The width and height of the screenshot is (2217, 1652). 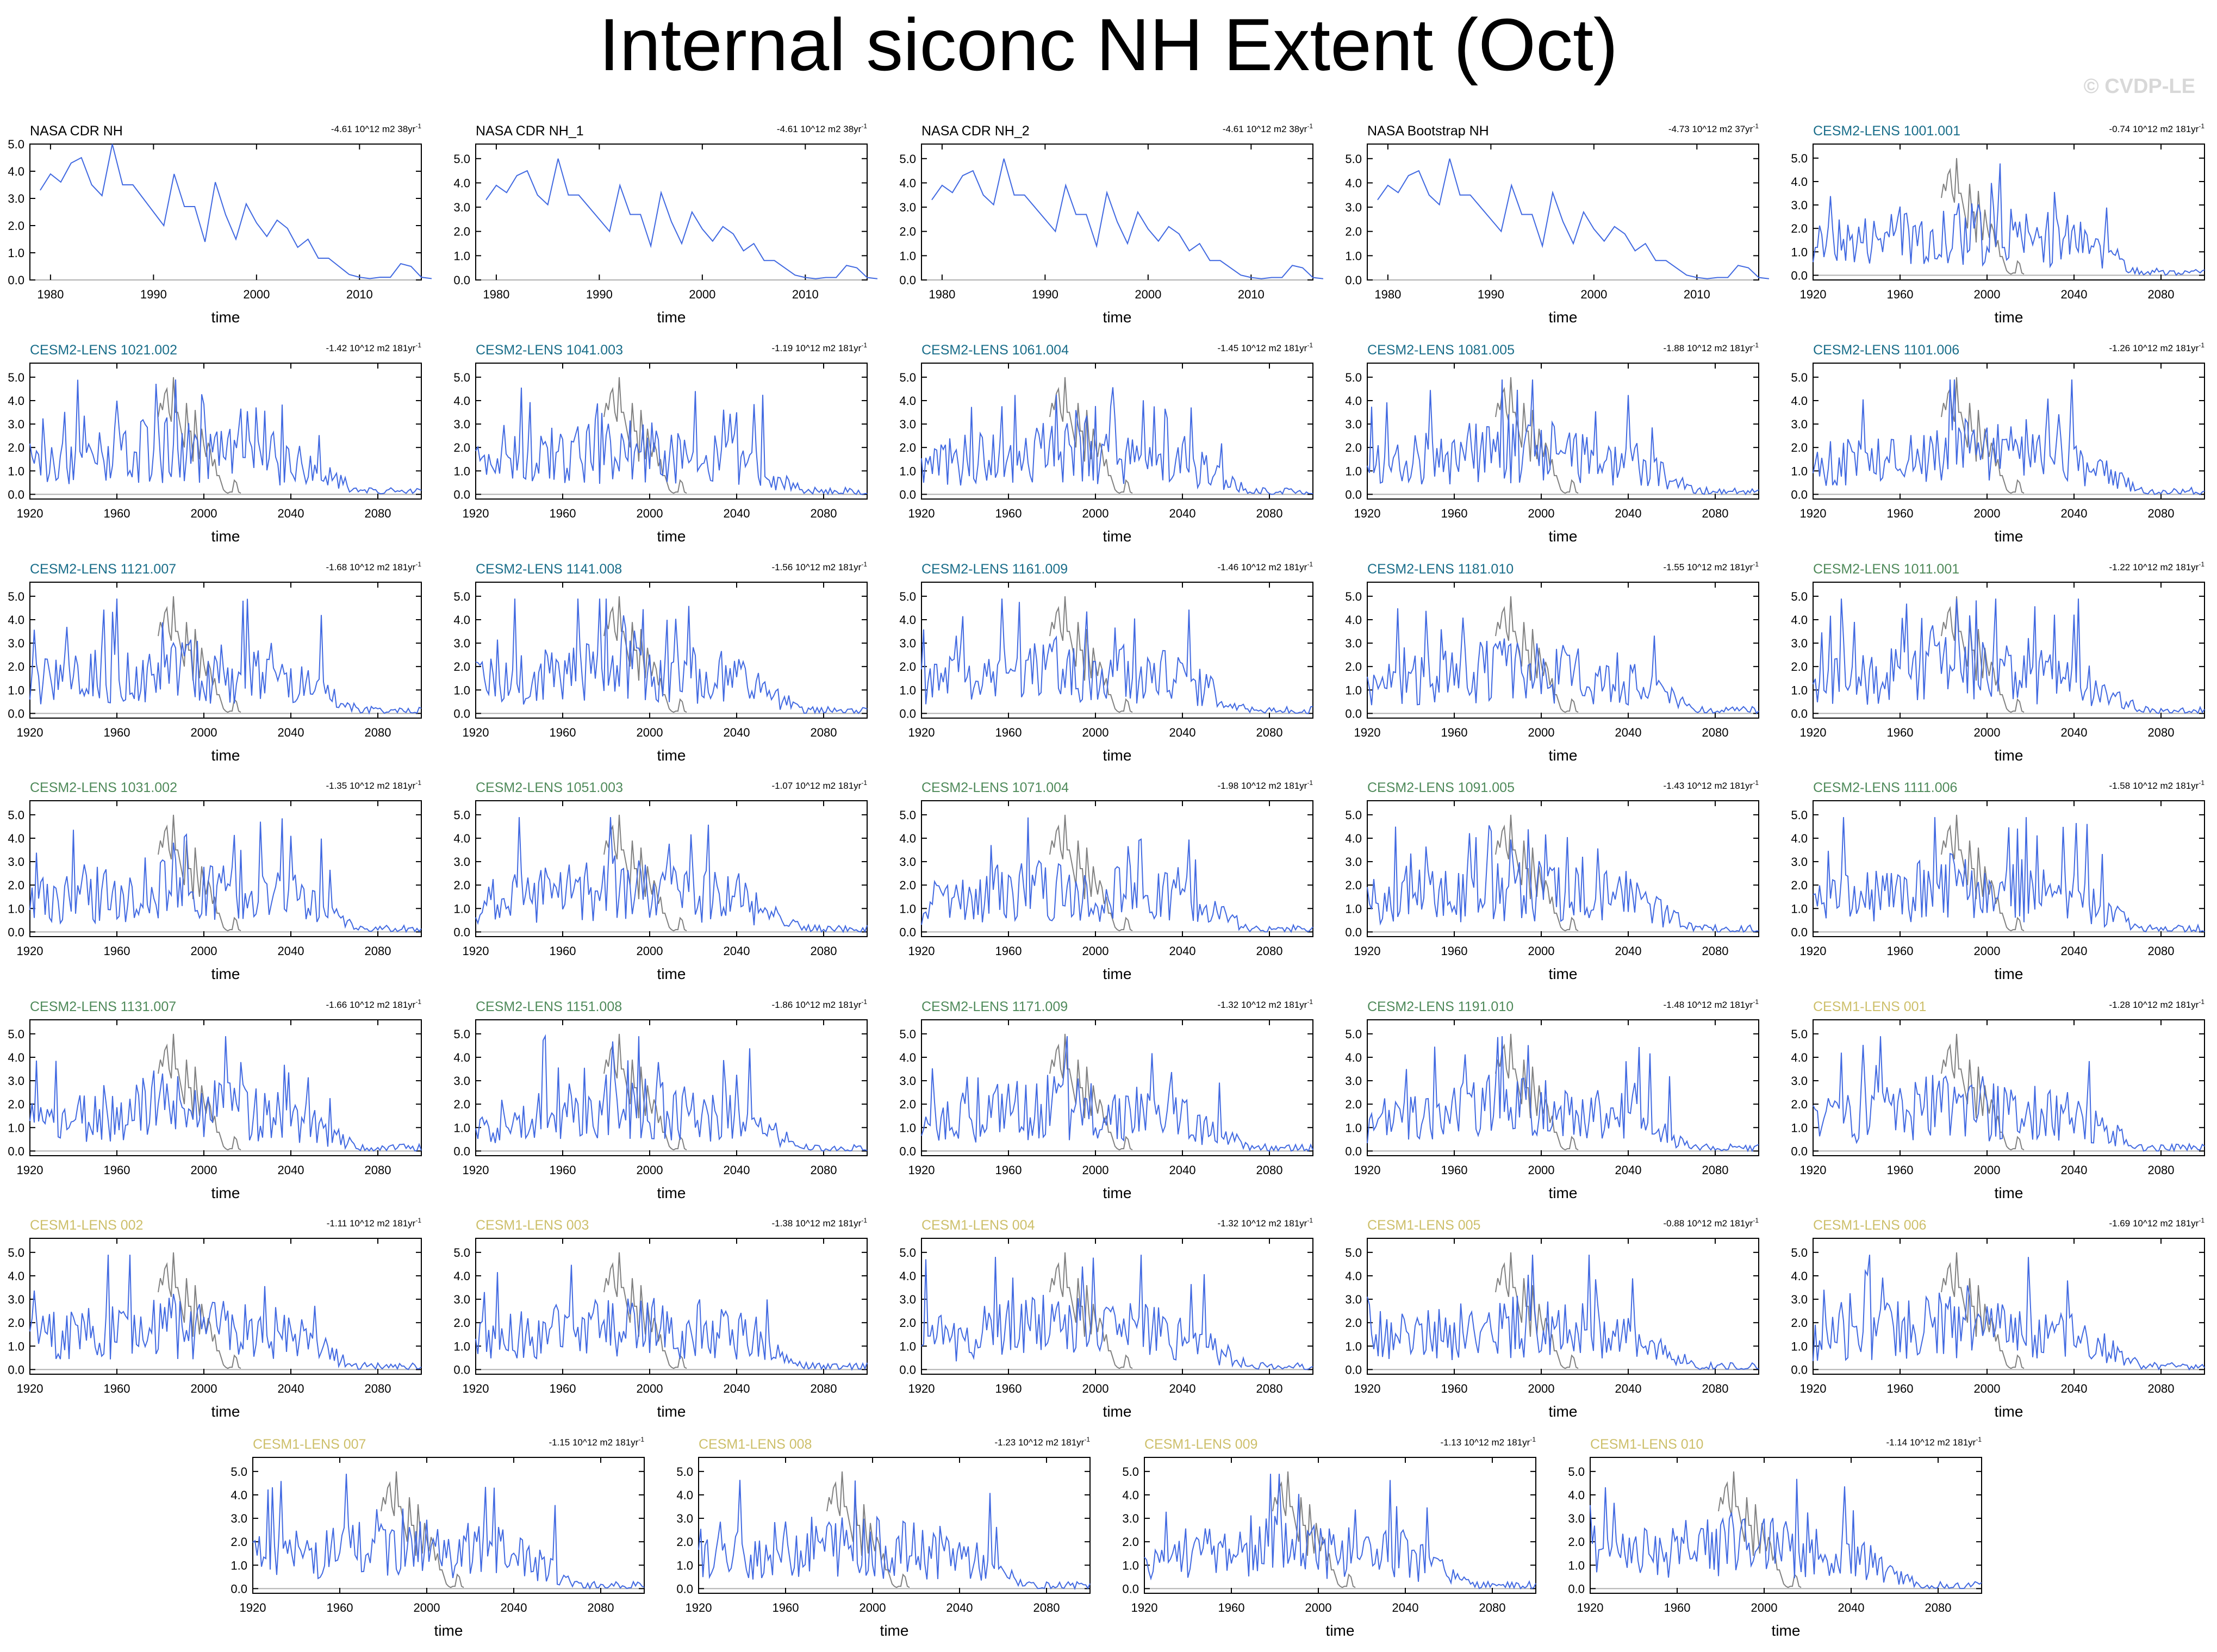 I want to click on trend-label: -1.26 10^12 m2 181yr-1, so click(x=2156, y=347).